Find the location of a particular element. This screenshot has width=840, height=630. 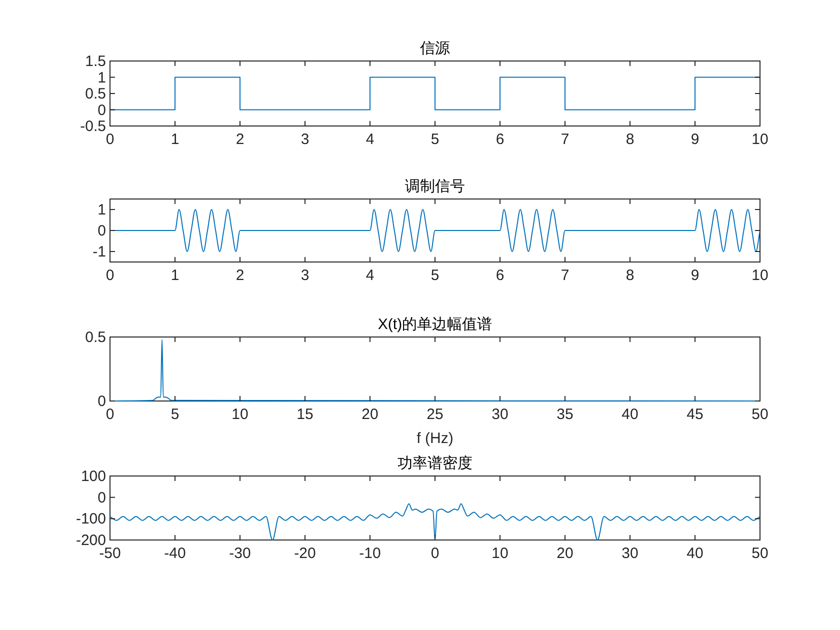

y-tick-label: 100 is located at coordinates (93, 476).